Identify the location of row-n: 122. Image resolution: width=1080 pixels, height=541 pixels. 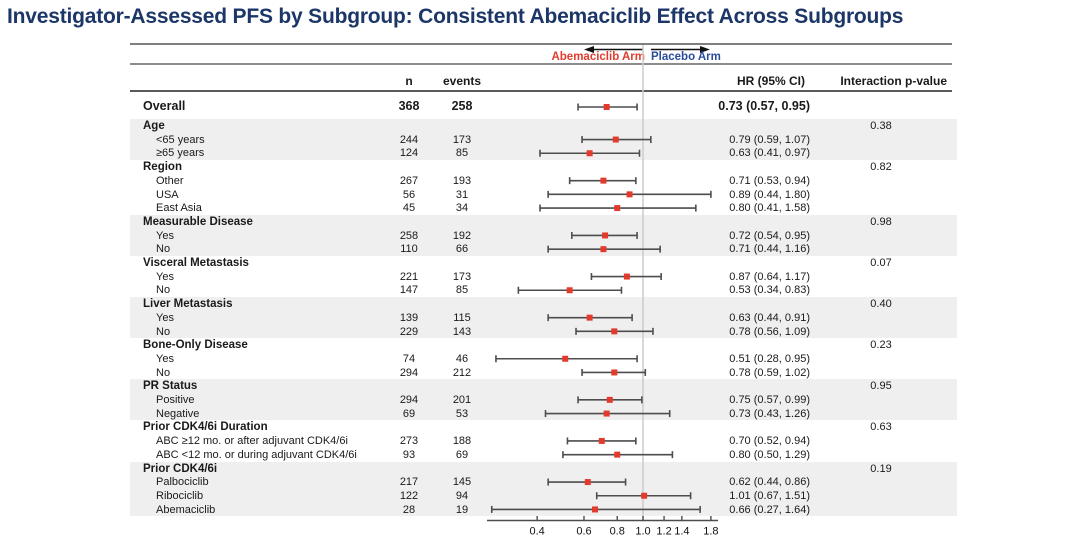
(409, 495).